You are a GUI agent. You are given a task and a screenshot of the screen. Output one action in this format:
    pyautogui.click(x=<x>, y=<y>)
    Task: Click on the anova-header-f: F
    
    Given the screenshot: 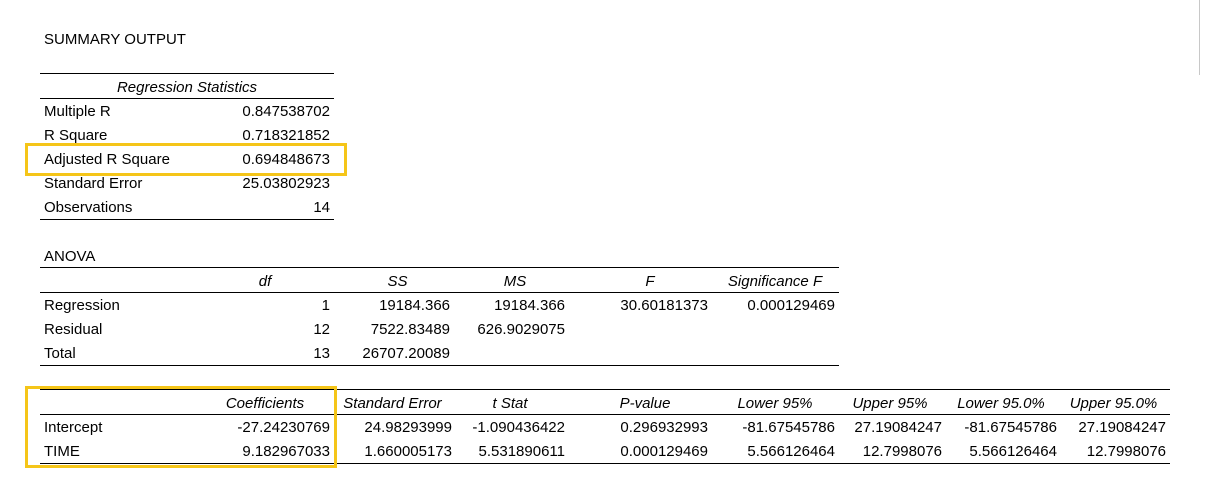 What is the action you would take?
    pyautogui.click(x=650, y=281)
    